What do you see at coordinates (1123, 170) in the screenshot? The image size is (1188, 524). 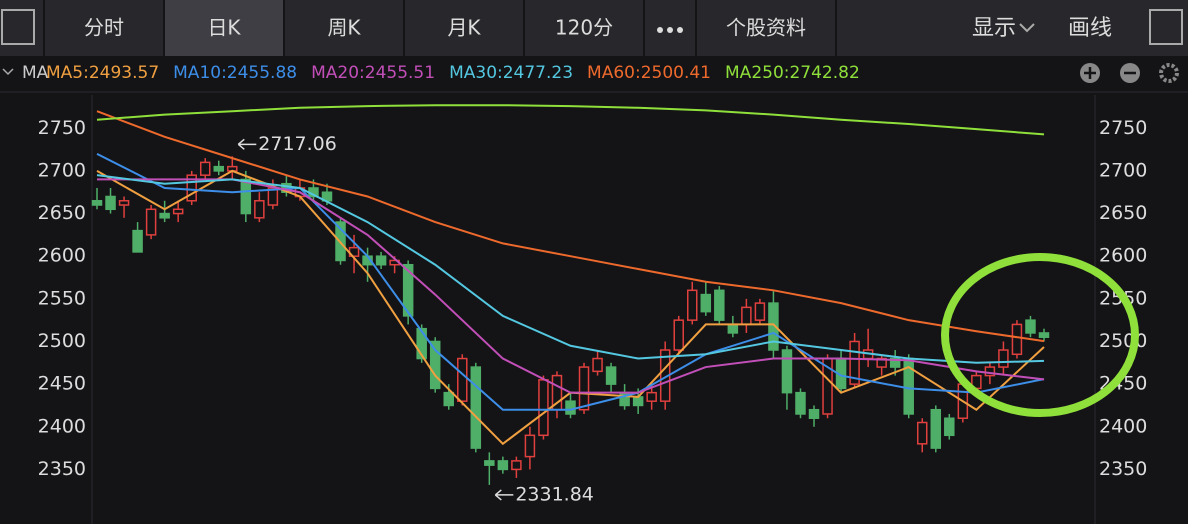 I see `y2-tick-label: 2700` at bounding box center [1123, 170].